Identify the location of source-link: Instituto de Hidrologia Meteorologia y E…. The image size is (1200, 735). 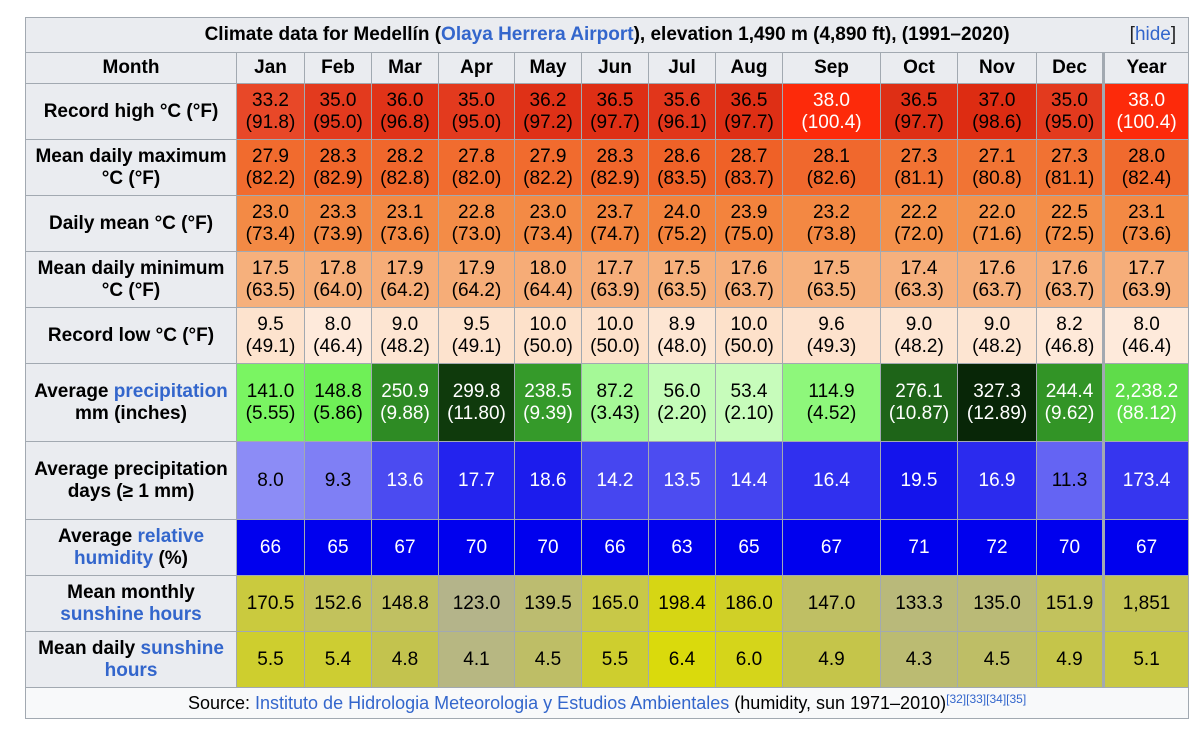
(492, 703).